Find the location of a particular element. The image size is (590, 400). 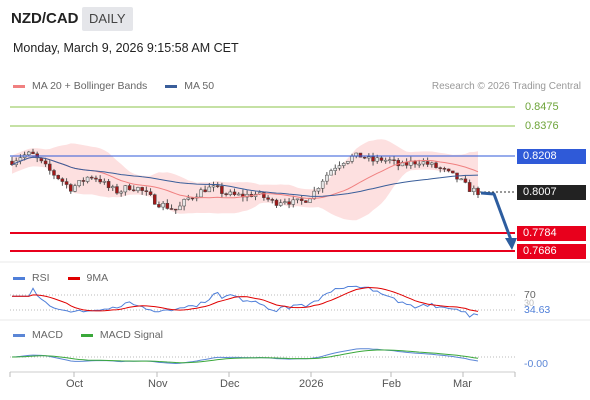

macd-signal-line is located at coordinates (245, 356).